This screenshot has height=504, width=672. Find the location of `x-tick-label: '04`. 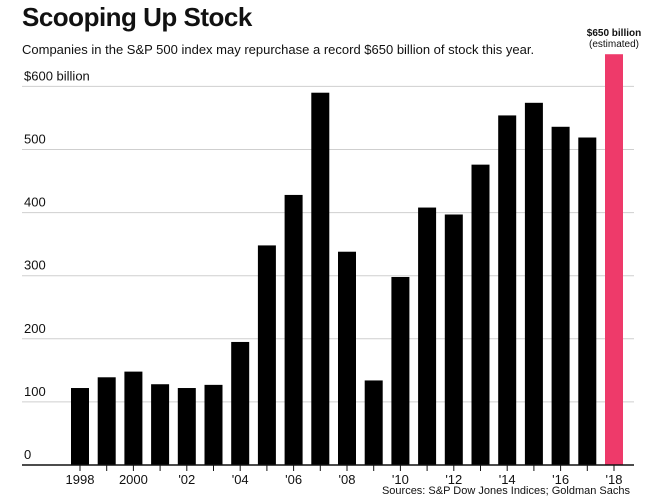

x-tick-label: '04 is located at coordinates (240, 479).